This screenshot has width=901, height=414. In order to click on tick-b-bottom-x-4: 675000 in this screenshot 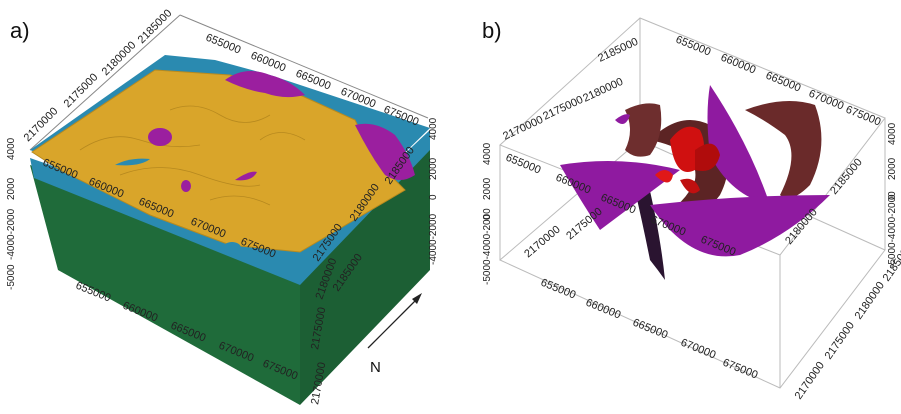, I will do `click(740, 369)`.